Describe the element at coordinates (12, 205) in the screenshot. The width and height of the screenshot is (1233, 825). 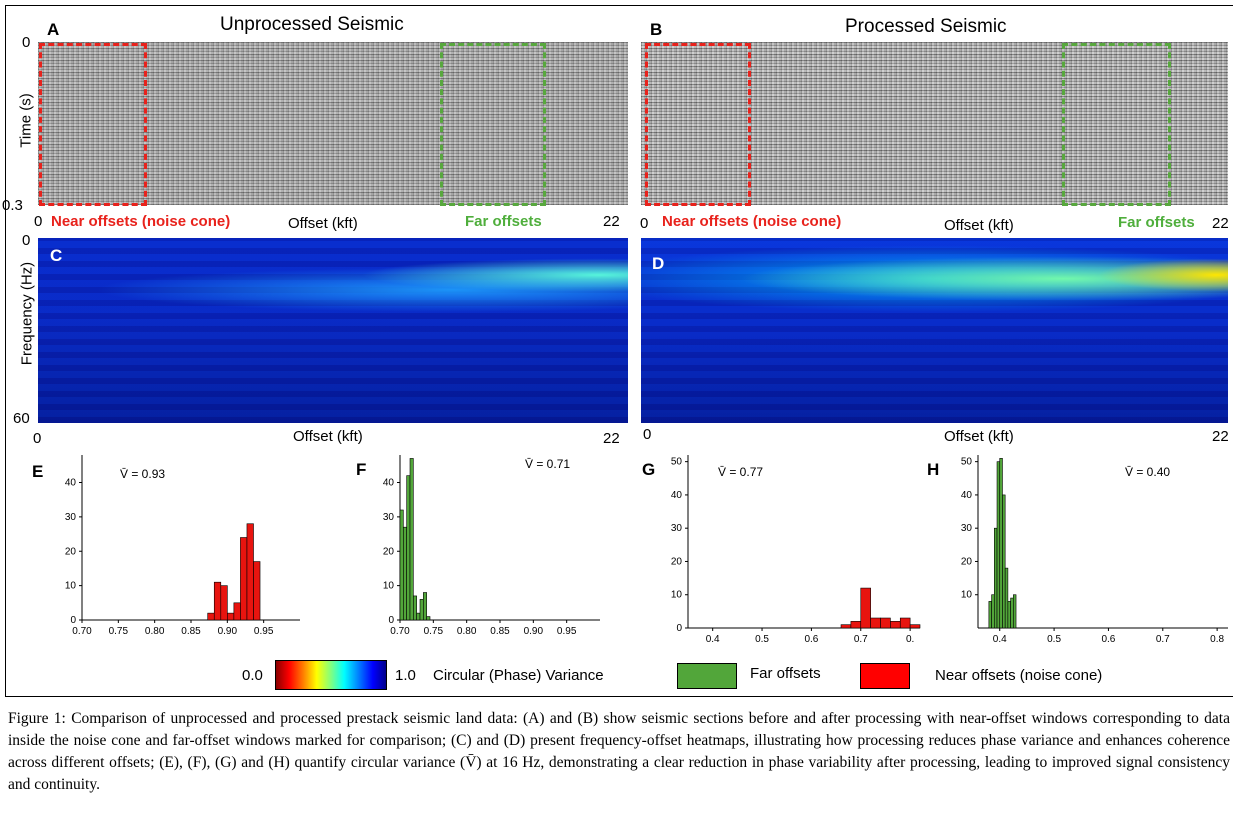
I see `axis-label: 0.3` at that location.